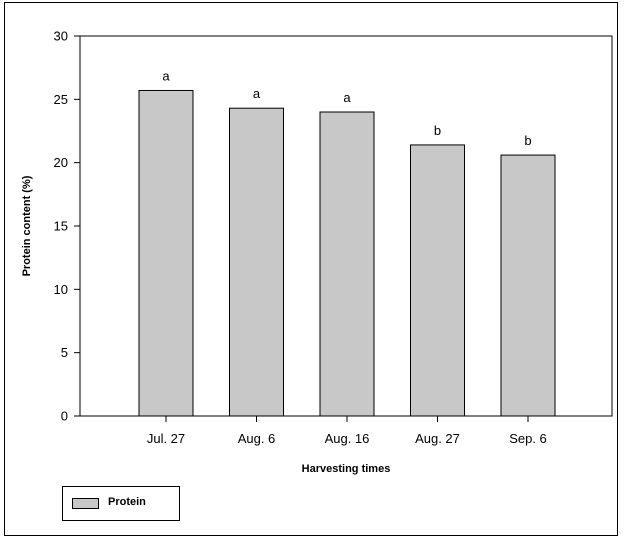  What do you see at coordinates (127, 502) in the screenshot?
I see `legend-label: Protein` at bounding box center [127, 502].